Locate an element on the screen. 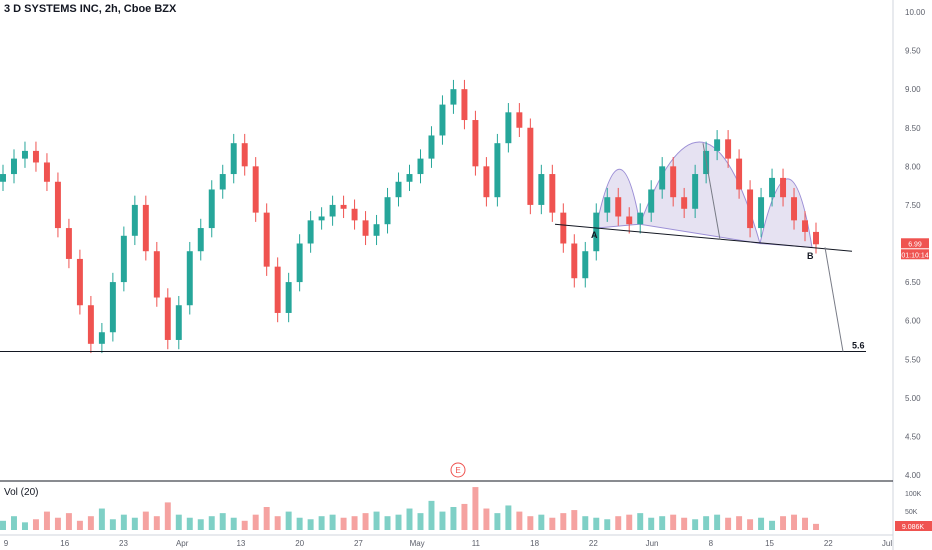  last-price-value: 6.99 is located at coordinates (915, 244).